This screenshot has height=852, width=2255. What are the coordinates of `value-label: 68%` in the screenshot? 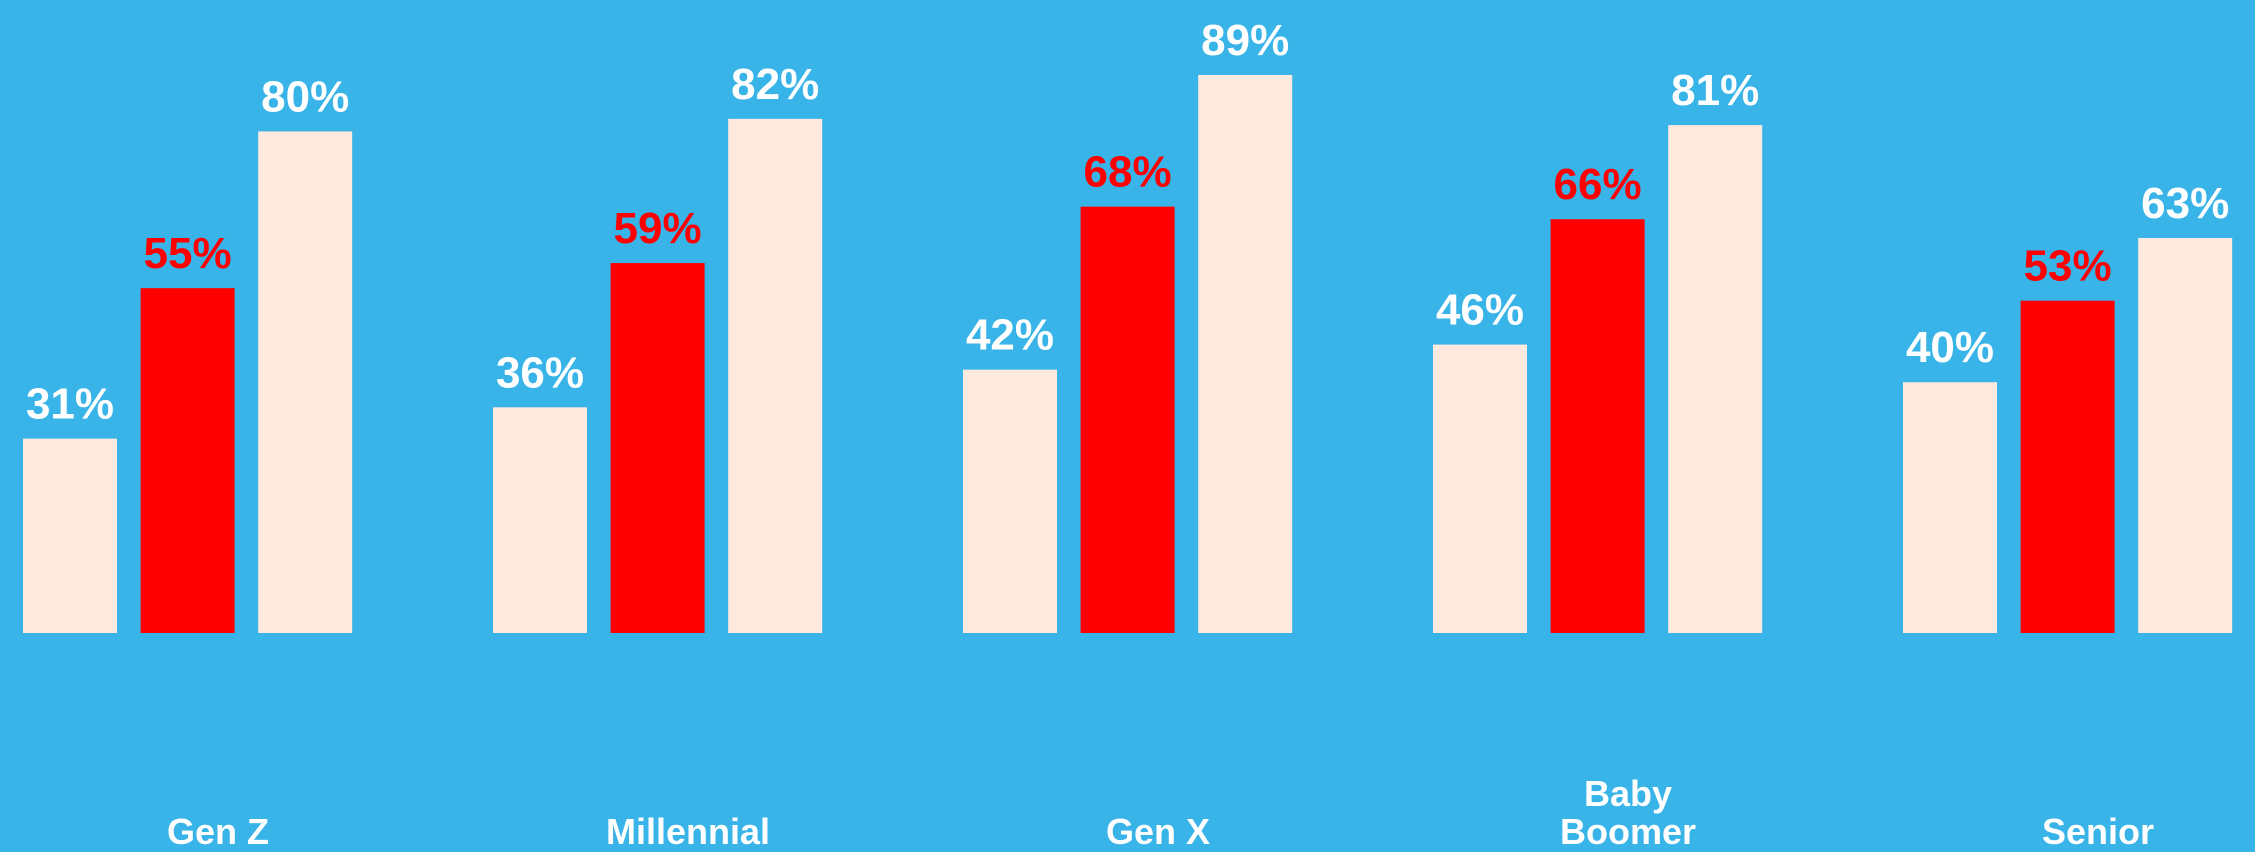 It's located at (1128, 172).